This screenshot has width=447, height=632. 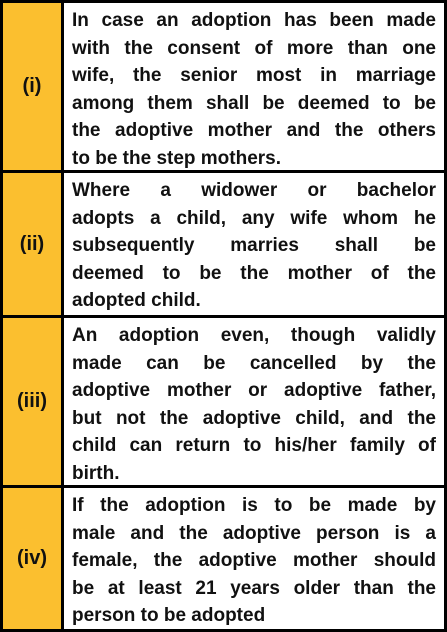 What do you see at coordinates (254, 190) in the screenshot?
I see `text-line: Where a widower or bachelor` at bounding box center [254, 190].